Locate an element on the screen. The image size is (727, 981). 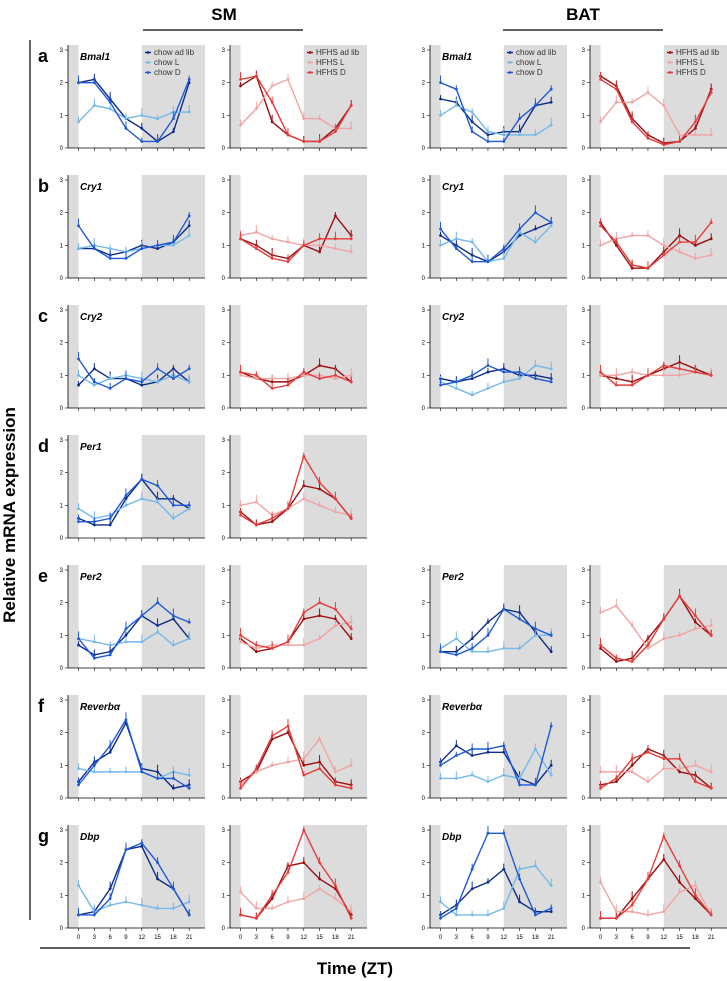
gene-label: Reverbα is located at coordinates (100, 707).